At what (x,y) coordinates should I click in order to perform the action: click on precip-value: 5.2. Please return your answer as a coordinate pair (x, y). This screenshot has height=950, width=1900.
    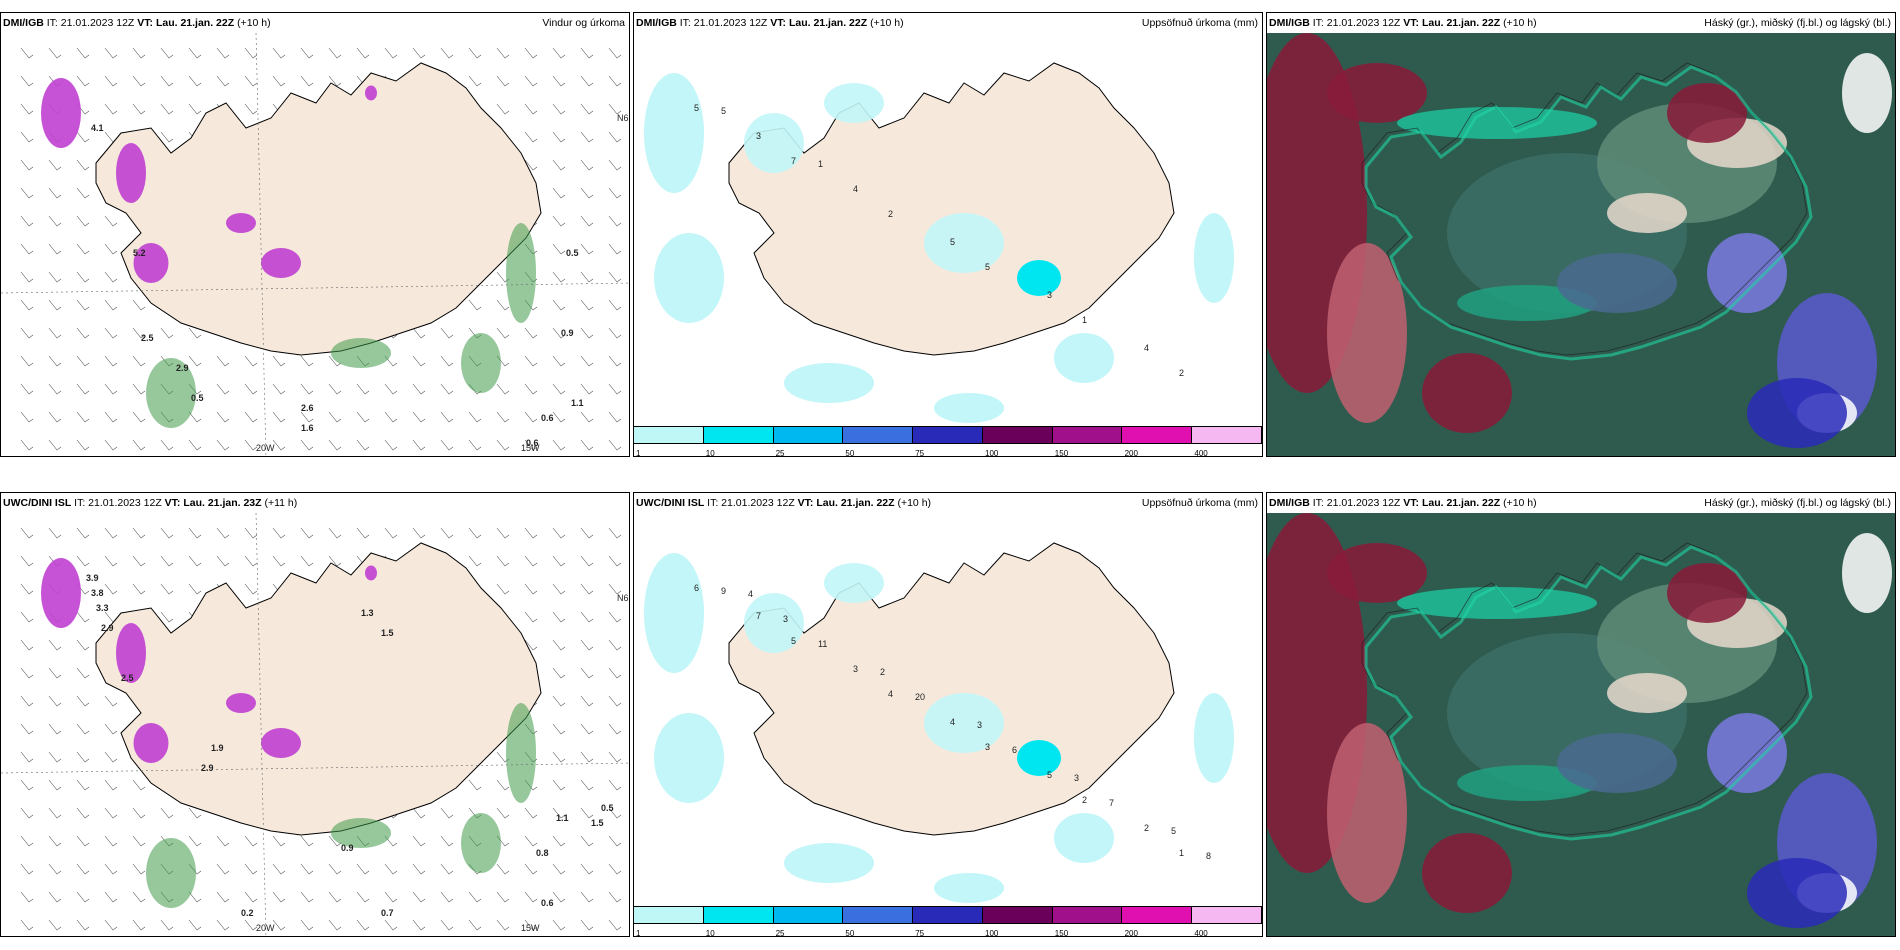
    Looking at the image, I should click on (139, 253).